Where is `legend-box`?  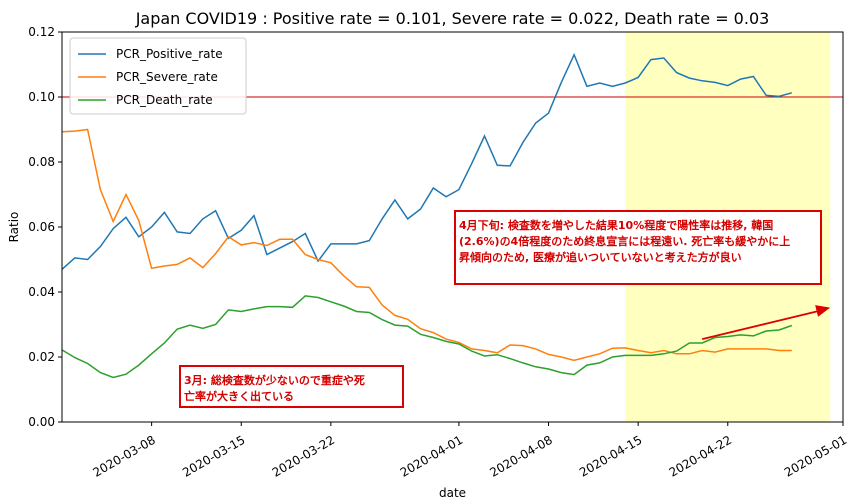
legend-box is located at coordinates (158, 76).